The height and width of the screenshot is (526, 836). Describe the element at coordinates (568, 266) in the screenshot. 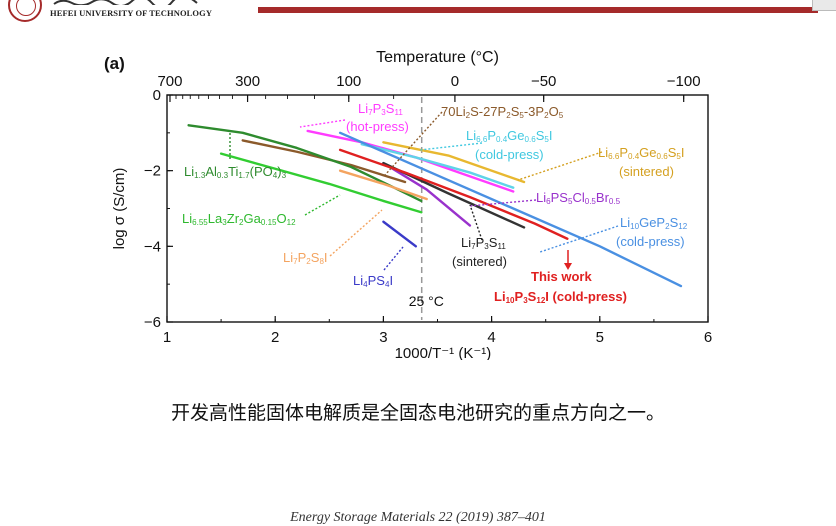

I see `this-work-arrow-head` at that location.